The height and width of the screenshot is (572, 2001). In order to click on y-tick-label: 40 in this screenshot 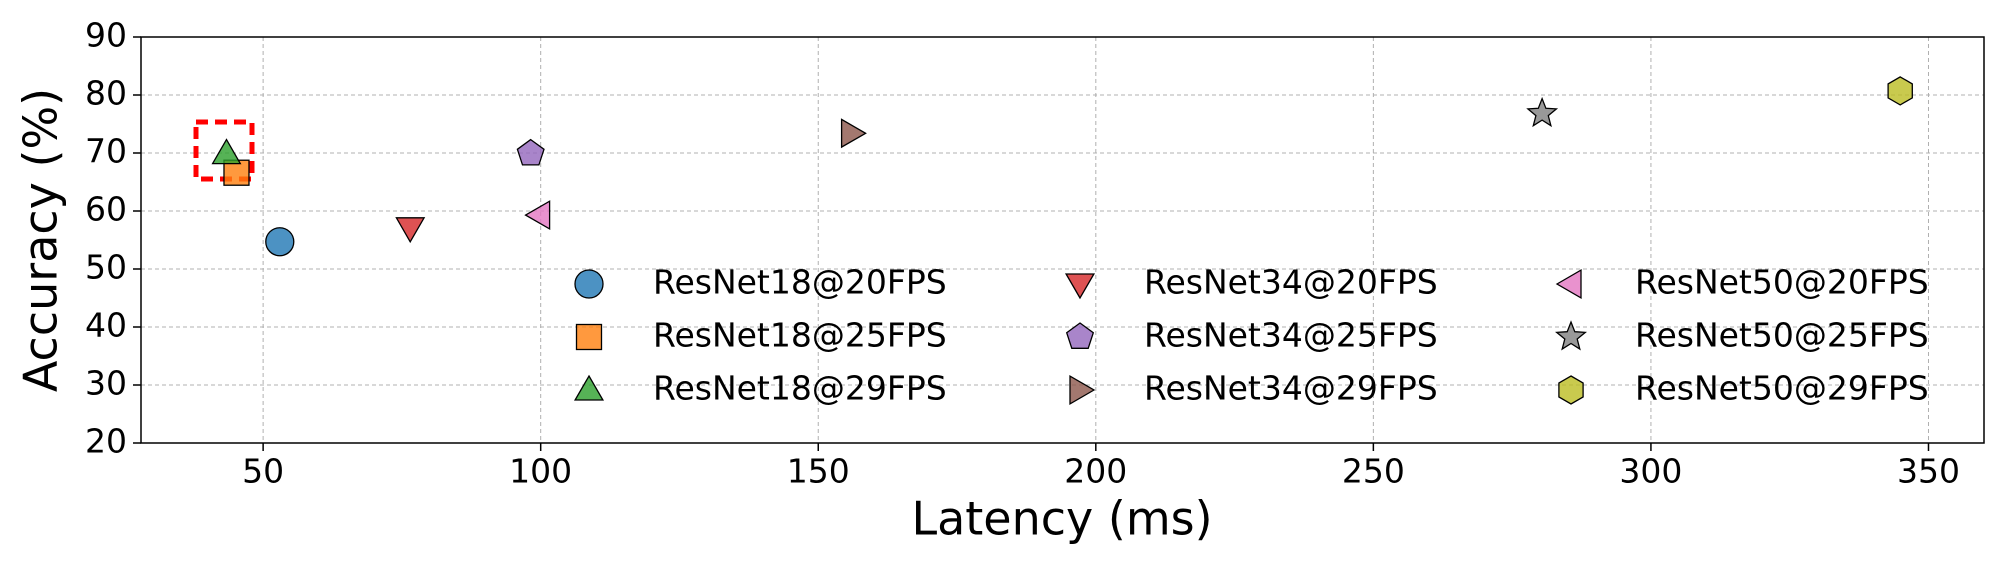, I will do `click(106, 325)`.